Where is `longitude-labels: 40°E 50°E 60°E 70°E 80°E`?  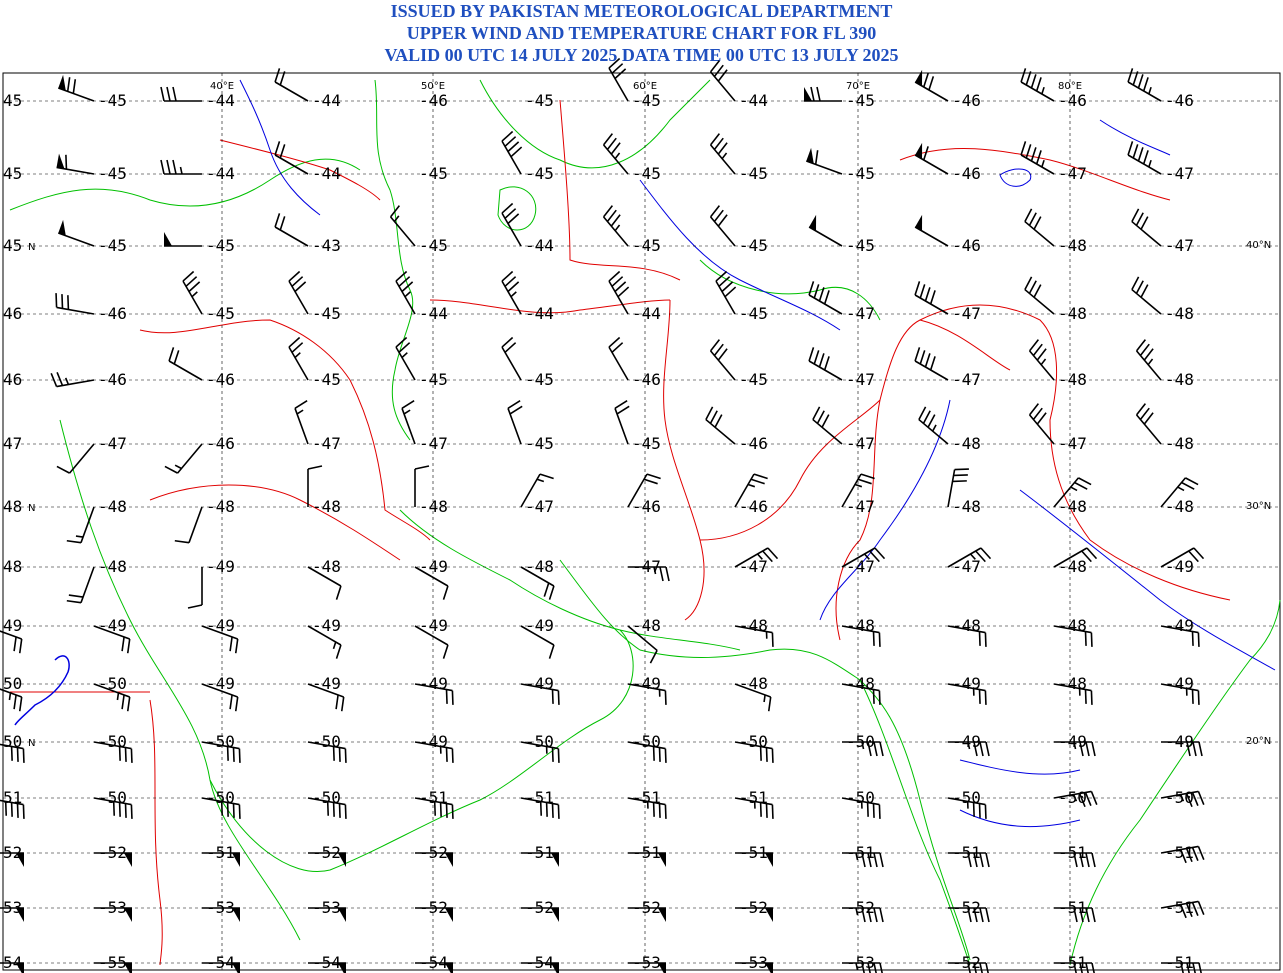 longitude-labels: 40°E 50°E 60°E 70°E 80°E is located at coordinates (646, 86).